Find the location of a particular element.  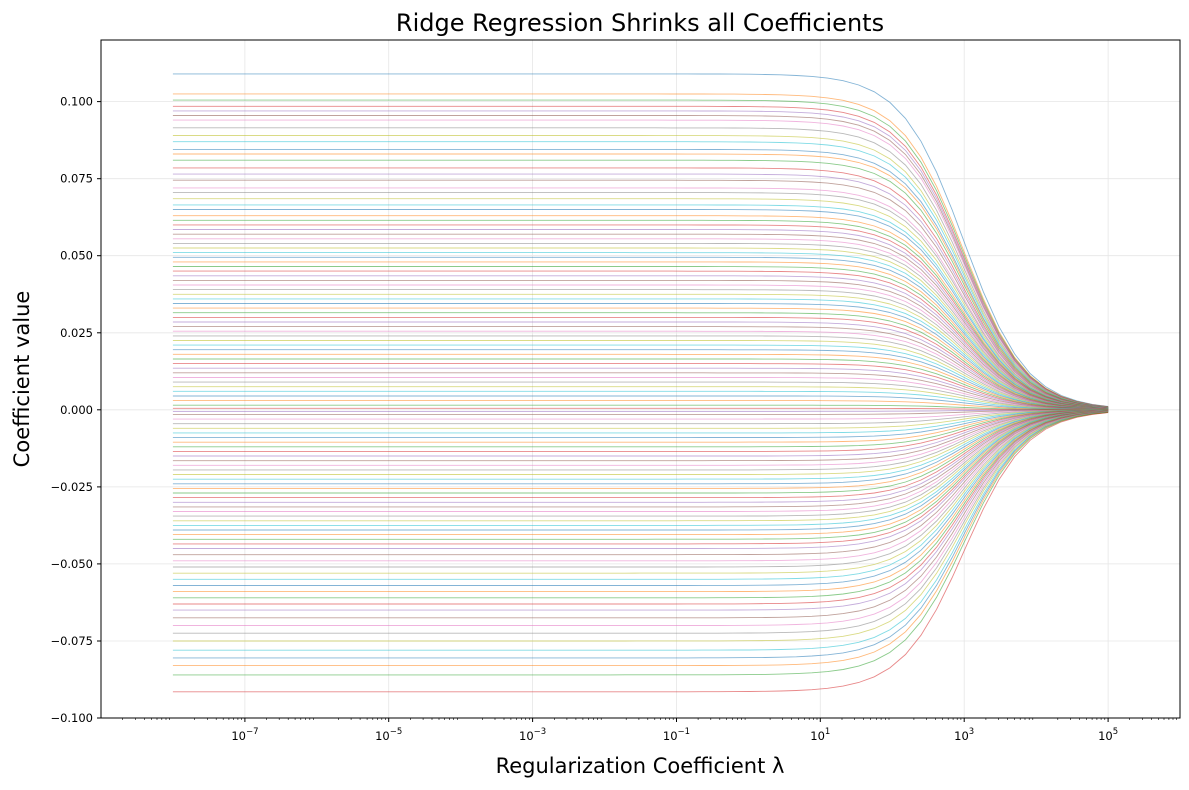

x-tick-exponent: −7 is located at coordinates (252, 732).